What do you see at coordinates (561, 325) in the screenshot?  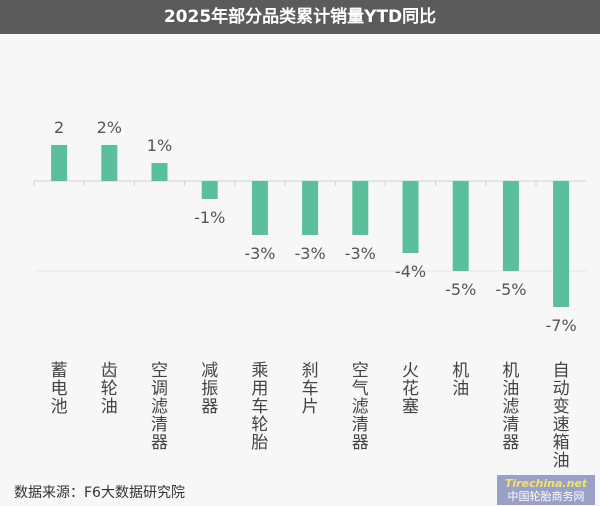 I see `data-label: -7%` at bounding box center [561, 325].